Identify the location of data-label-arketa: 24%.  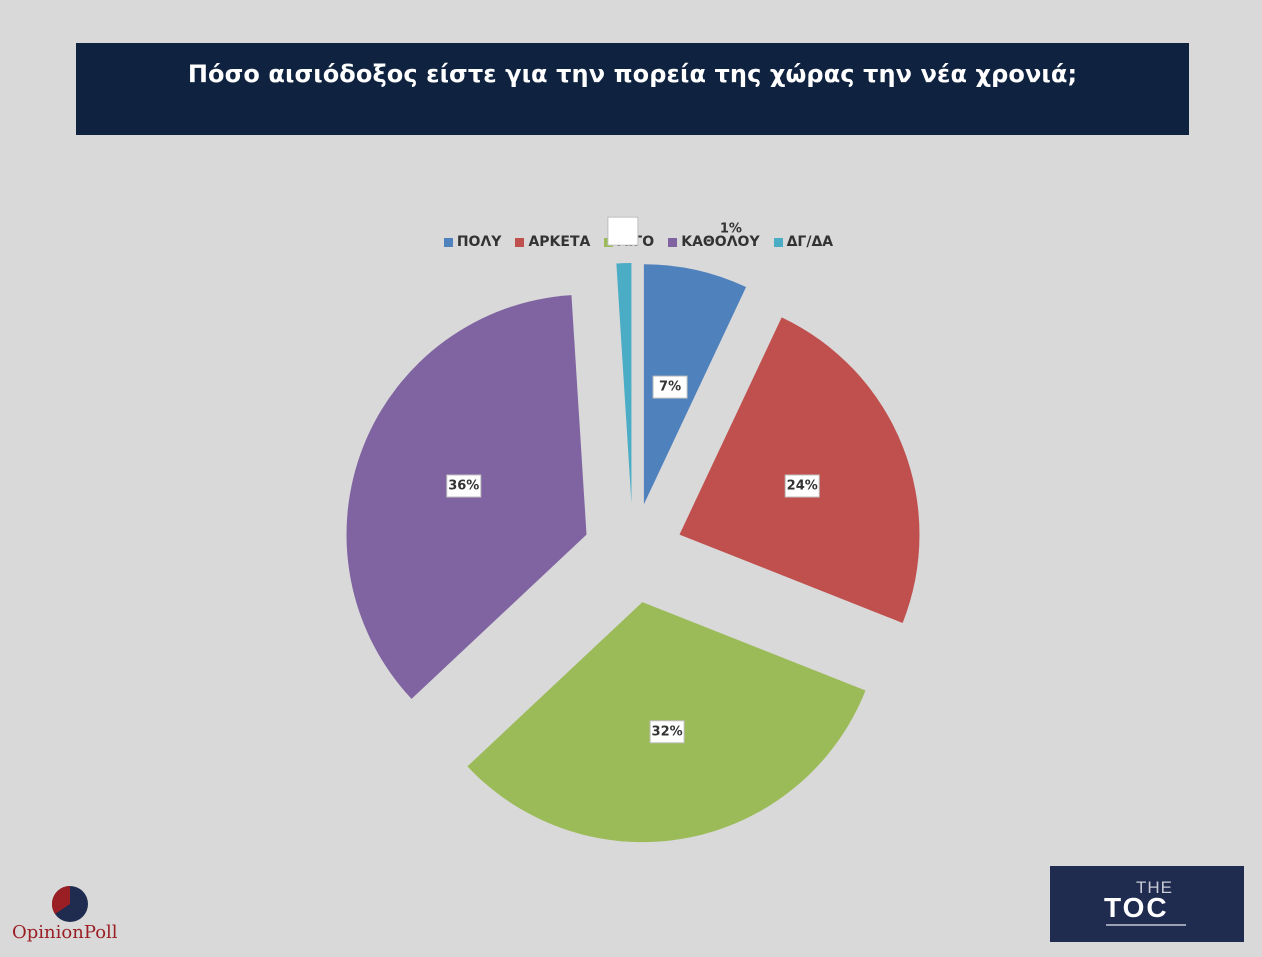
(802, 486).